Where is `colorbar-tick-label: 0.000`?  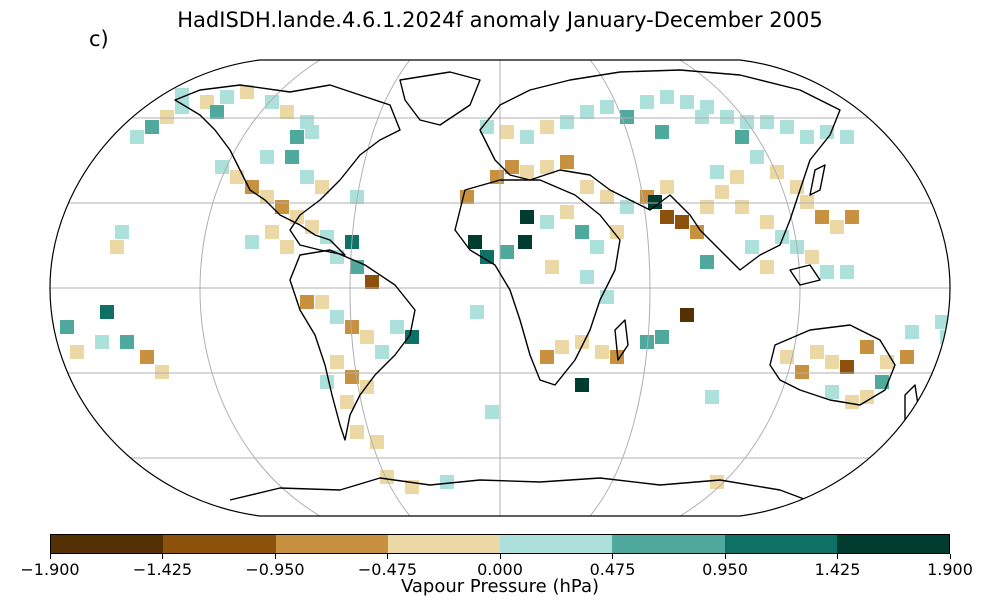 colorbar-tick-label: 0.000 is located at coordinates (500, 569).